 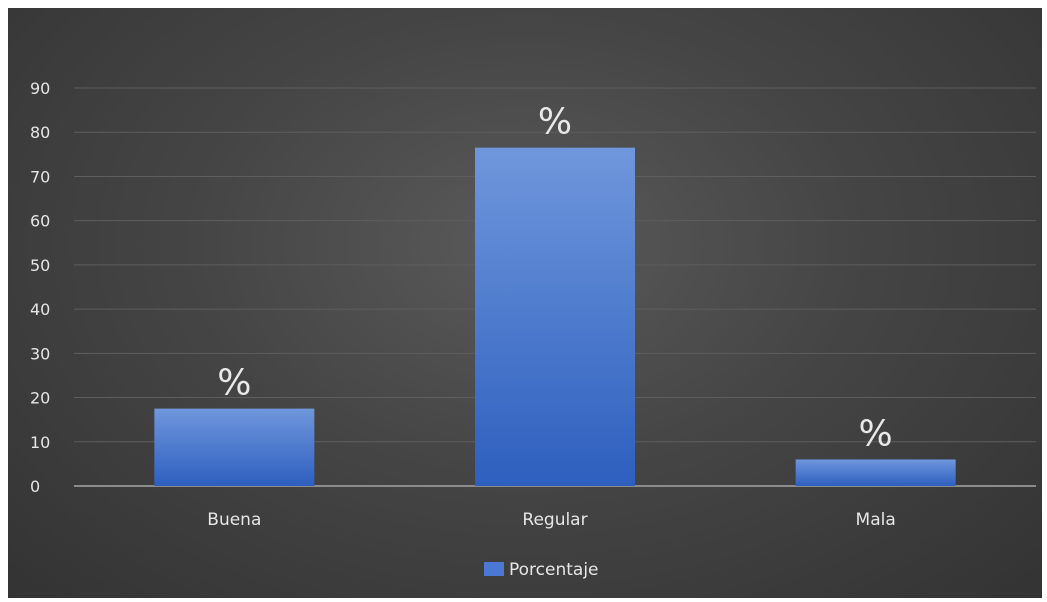 What do you see at coordinates (40, 309) in the screenshot?
I see `y-tick-label-40: 40` at bounding box center [40, 309].